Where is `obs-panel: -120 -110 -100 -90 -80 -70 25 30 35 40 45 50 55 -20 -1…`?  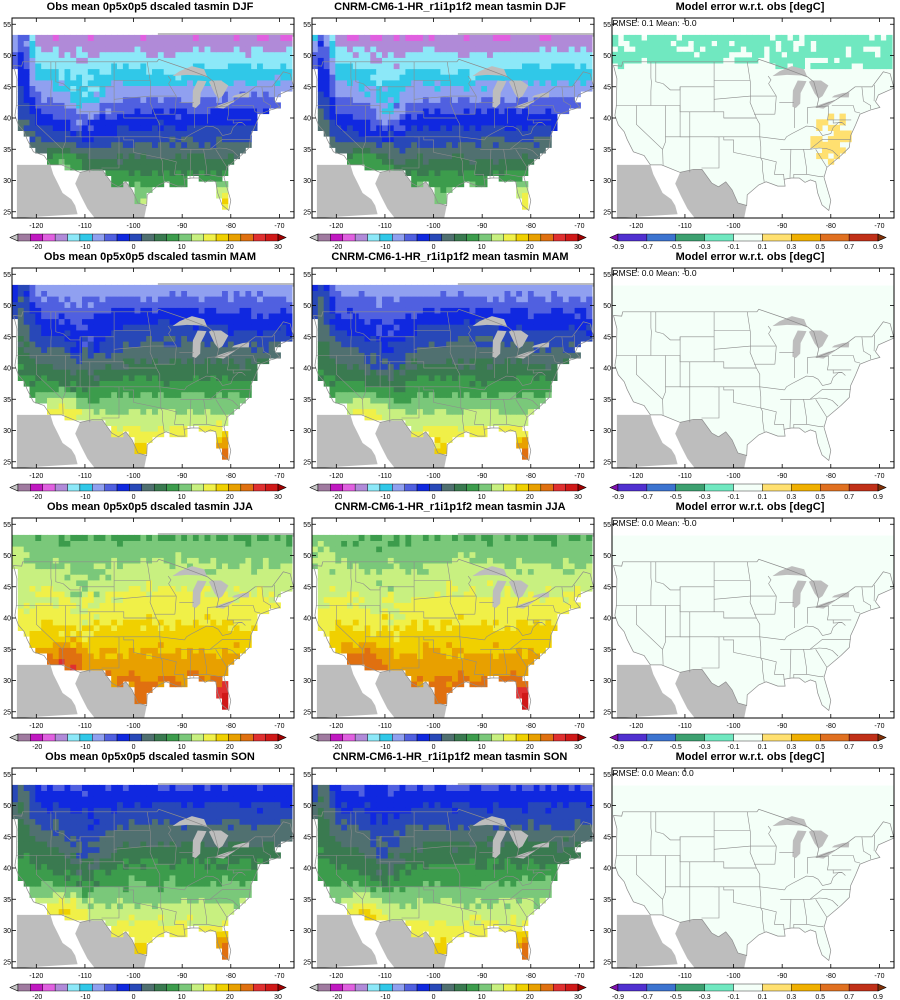 obs-panel: -120 -110 -100 -90 -80 -70 25 30 35 40 45 50 55 -20 -1… is located at coordinates (150, 125).